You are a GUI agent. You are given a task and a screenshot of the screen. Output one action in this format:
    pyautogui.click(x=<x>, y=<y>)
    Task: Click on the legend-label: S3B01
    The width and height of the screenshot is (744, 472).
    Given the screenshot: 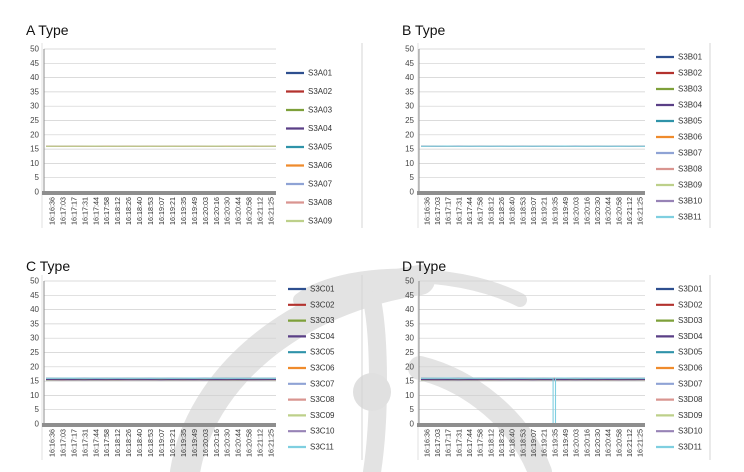 What is the action you would take?
    pyautogui.click(x=690, y=57)
    